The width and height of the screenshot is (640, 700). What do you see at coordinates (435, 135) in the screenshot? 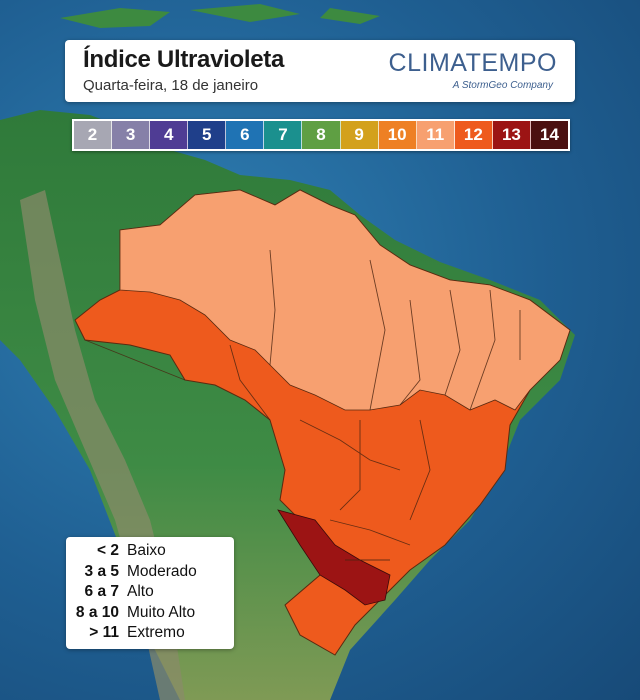
I see `uv-scale-cell-11: 11` at bounding box center [435, 135].